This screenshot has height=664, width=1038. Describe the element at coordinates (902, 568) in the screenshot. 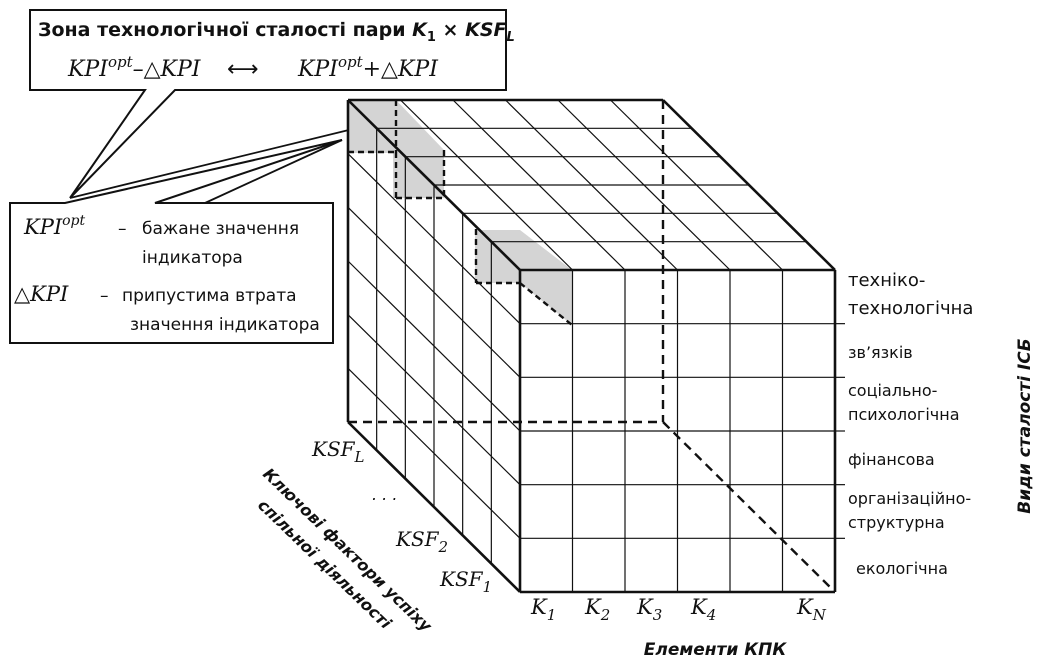

I see `stability-label-eco: екологічна` at that location.